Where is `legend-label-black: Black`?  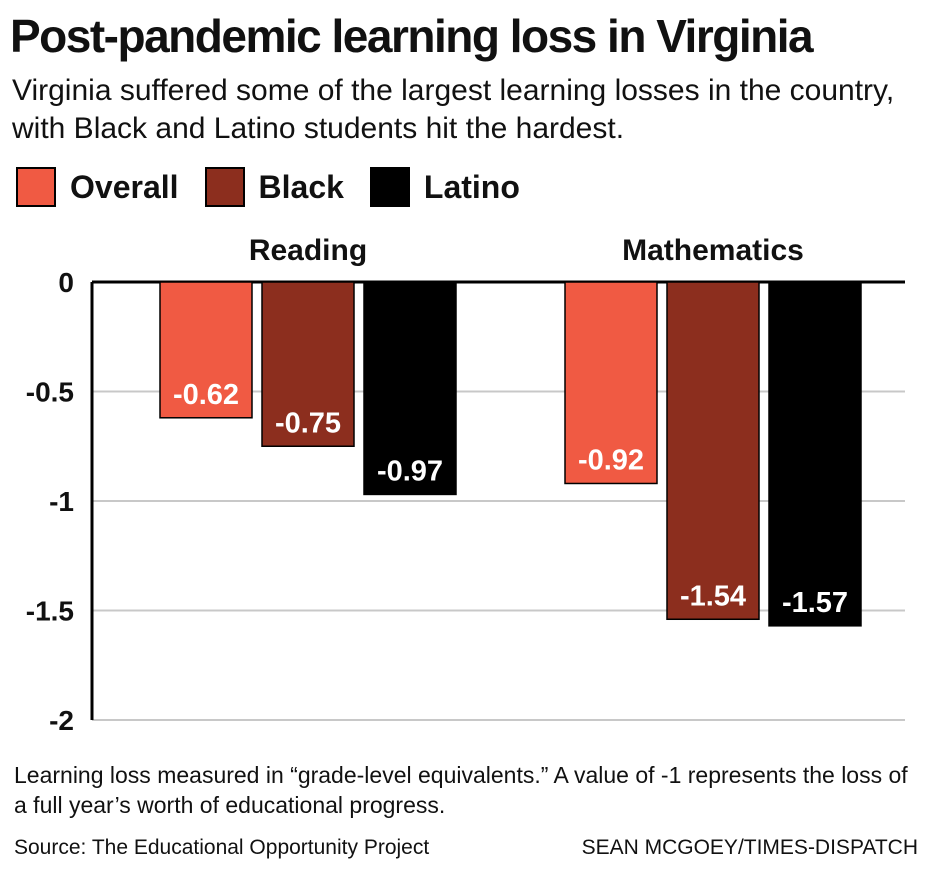
legend-label-black: Black is located at coordinates (301, 186).